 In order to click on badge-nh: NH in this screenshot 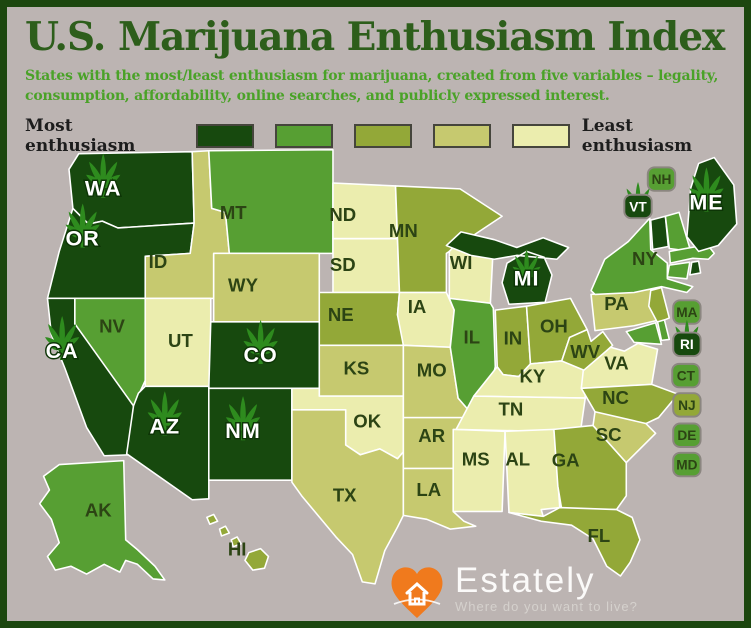, I will do `click(661, 179)`.